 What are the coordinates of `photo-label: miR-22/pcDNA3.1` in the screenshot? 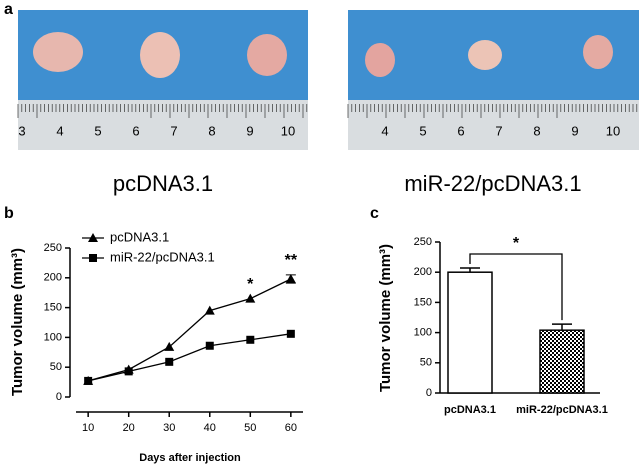 It's located at (492, 183).